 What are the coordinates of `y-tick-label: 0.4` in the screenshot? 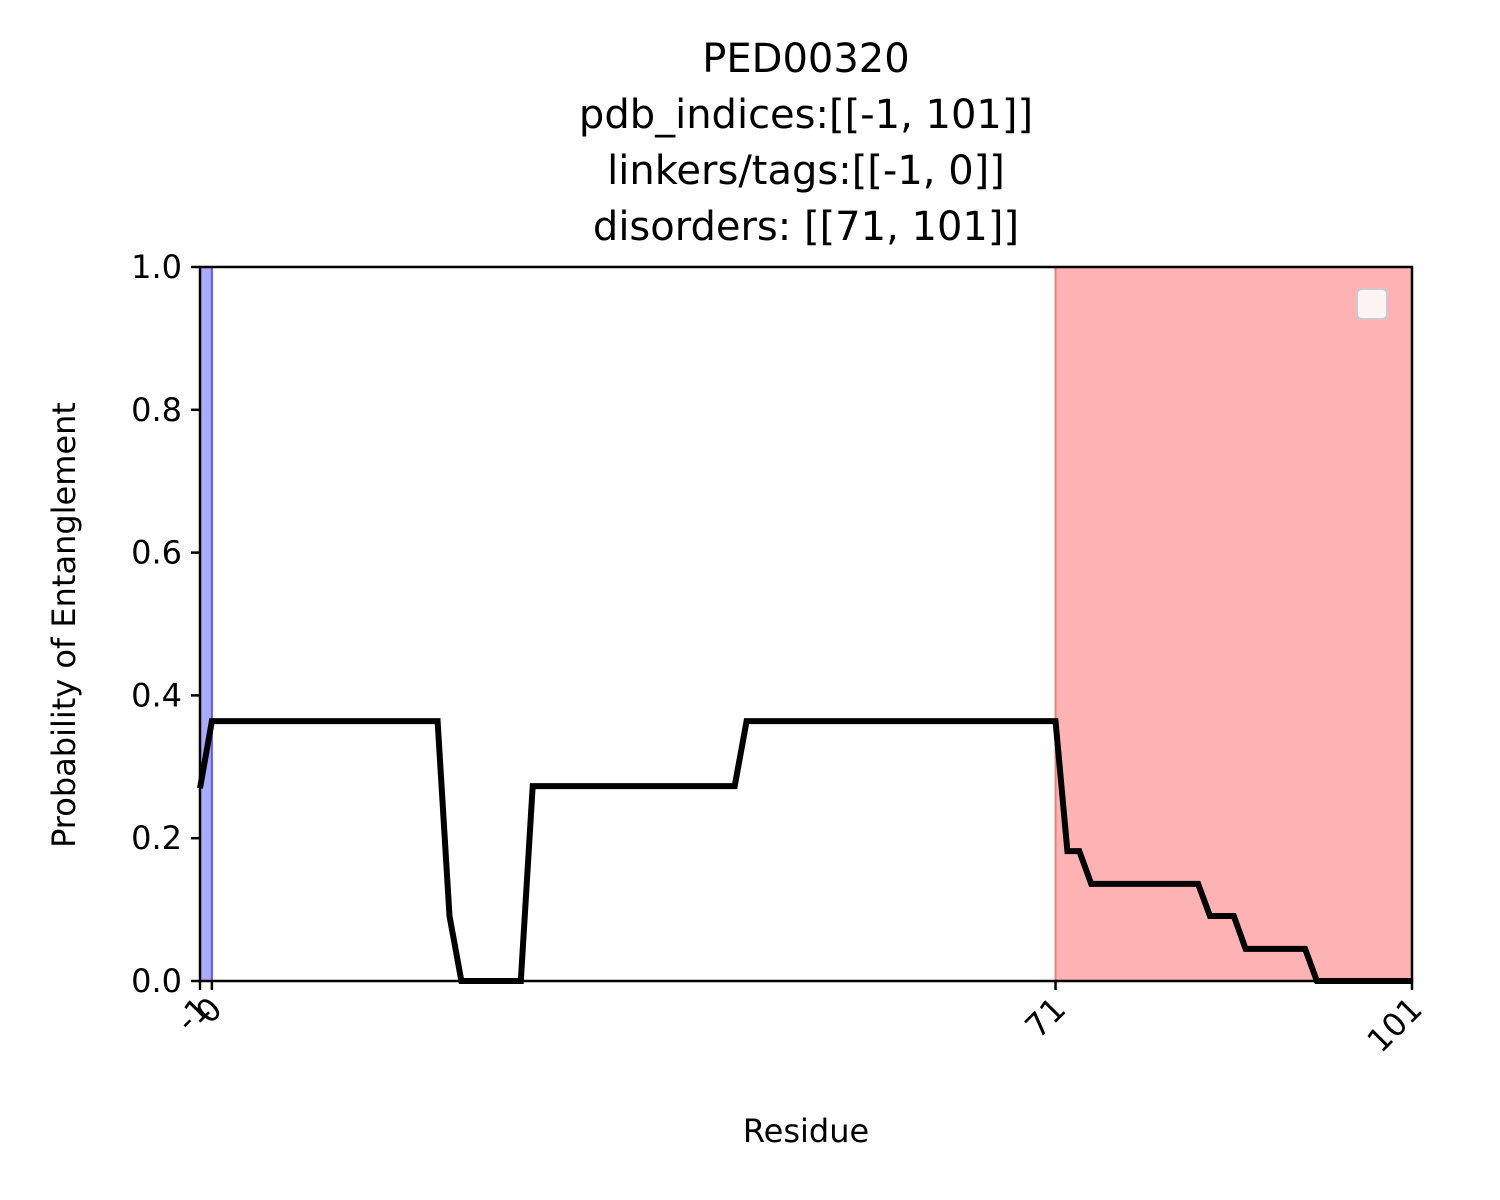 It's located at (156, 695).